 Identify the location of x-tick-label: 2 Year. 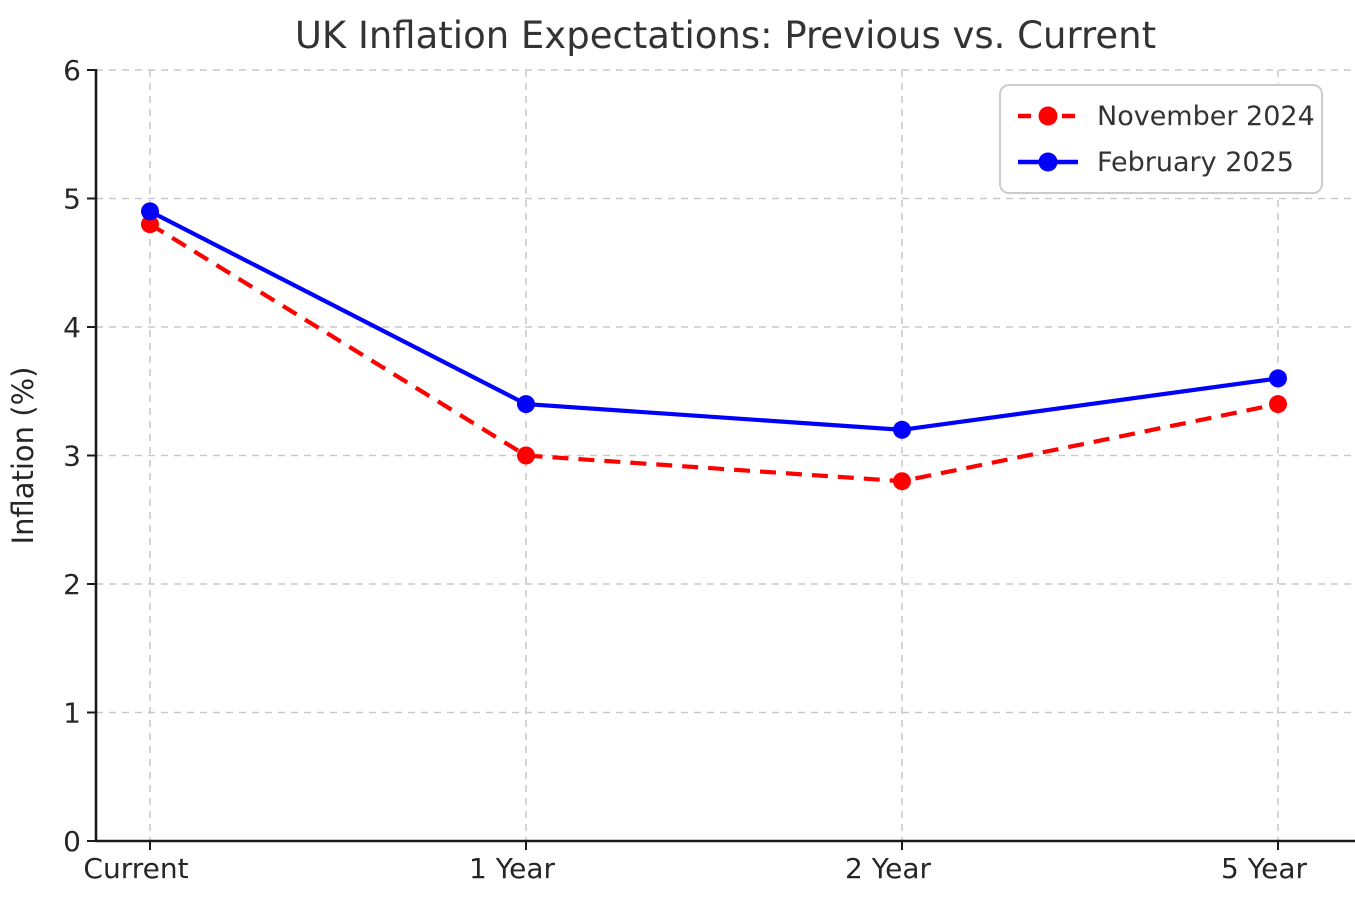
(888, 868).